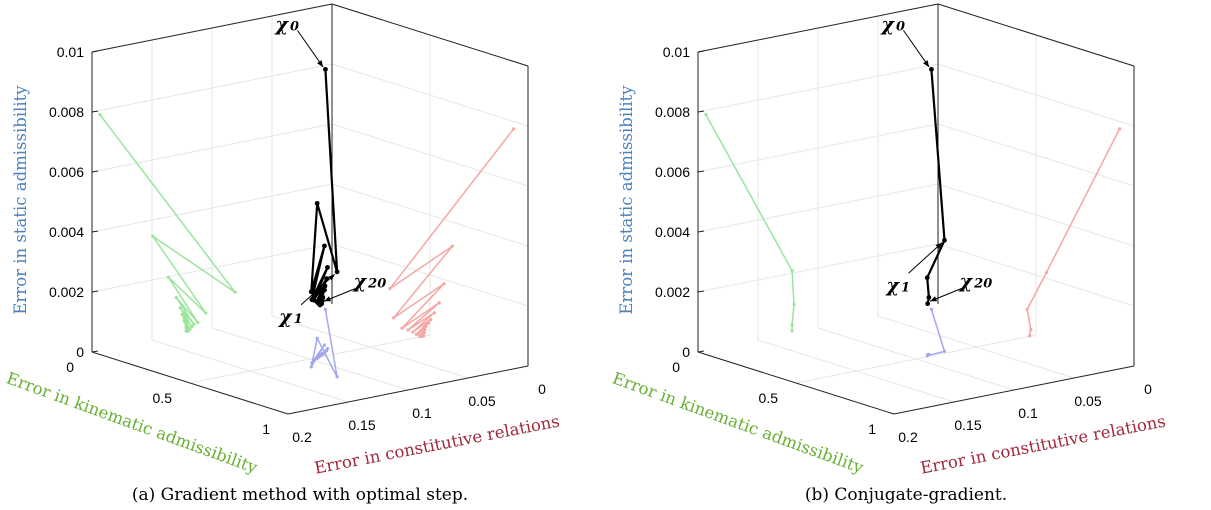 This screenshot has height=510, width=1211. I want to click on gradient-z-tick-label: 0.002, so click(66, 292).